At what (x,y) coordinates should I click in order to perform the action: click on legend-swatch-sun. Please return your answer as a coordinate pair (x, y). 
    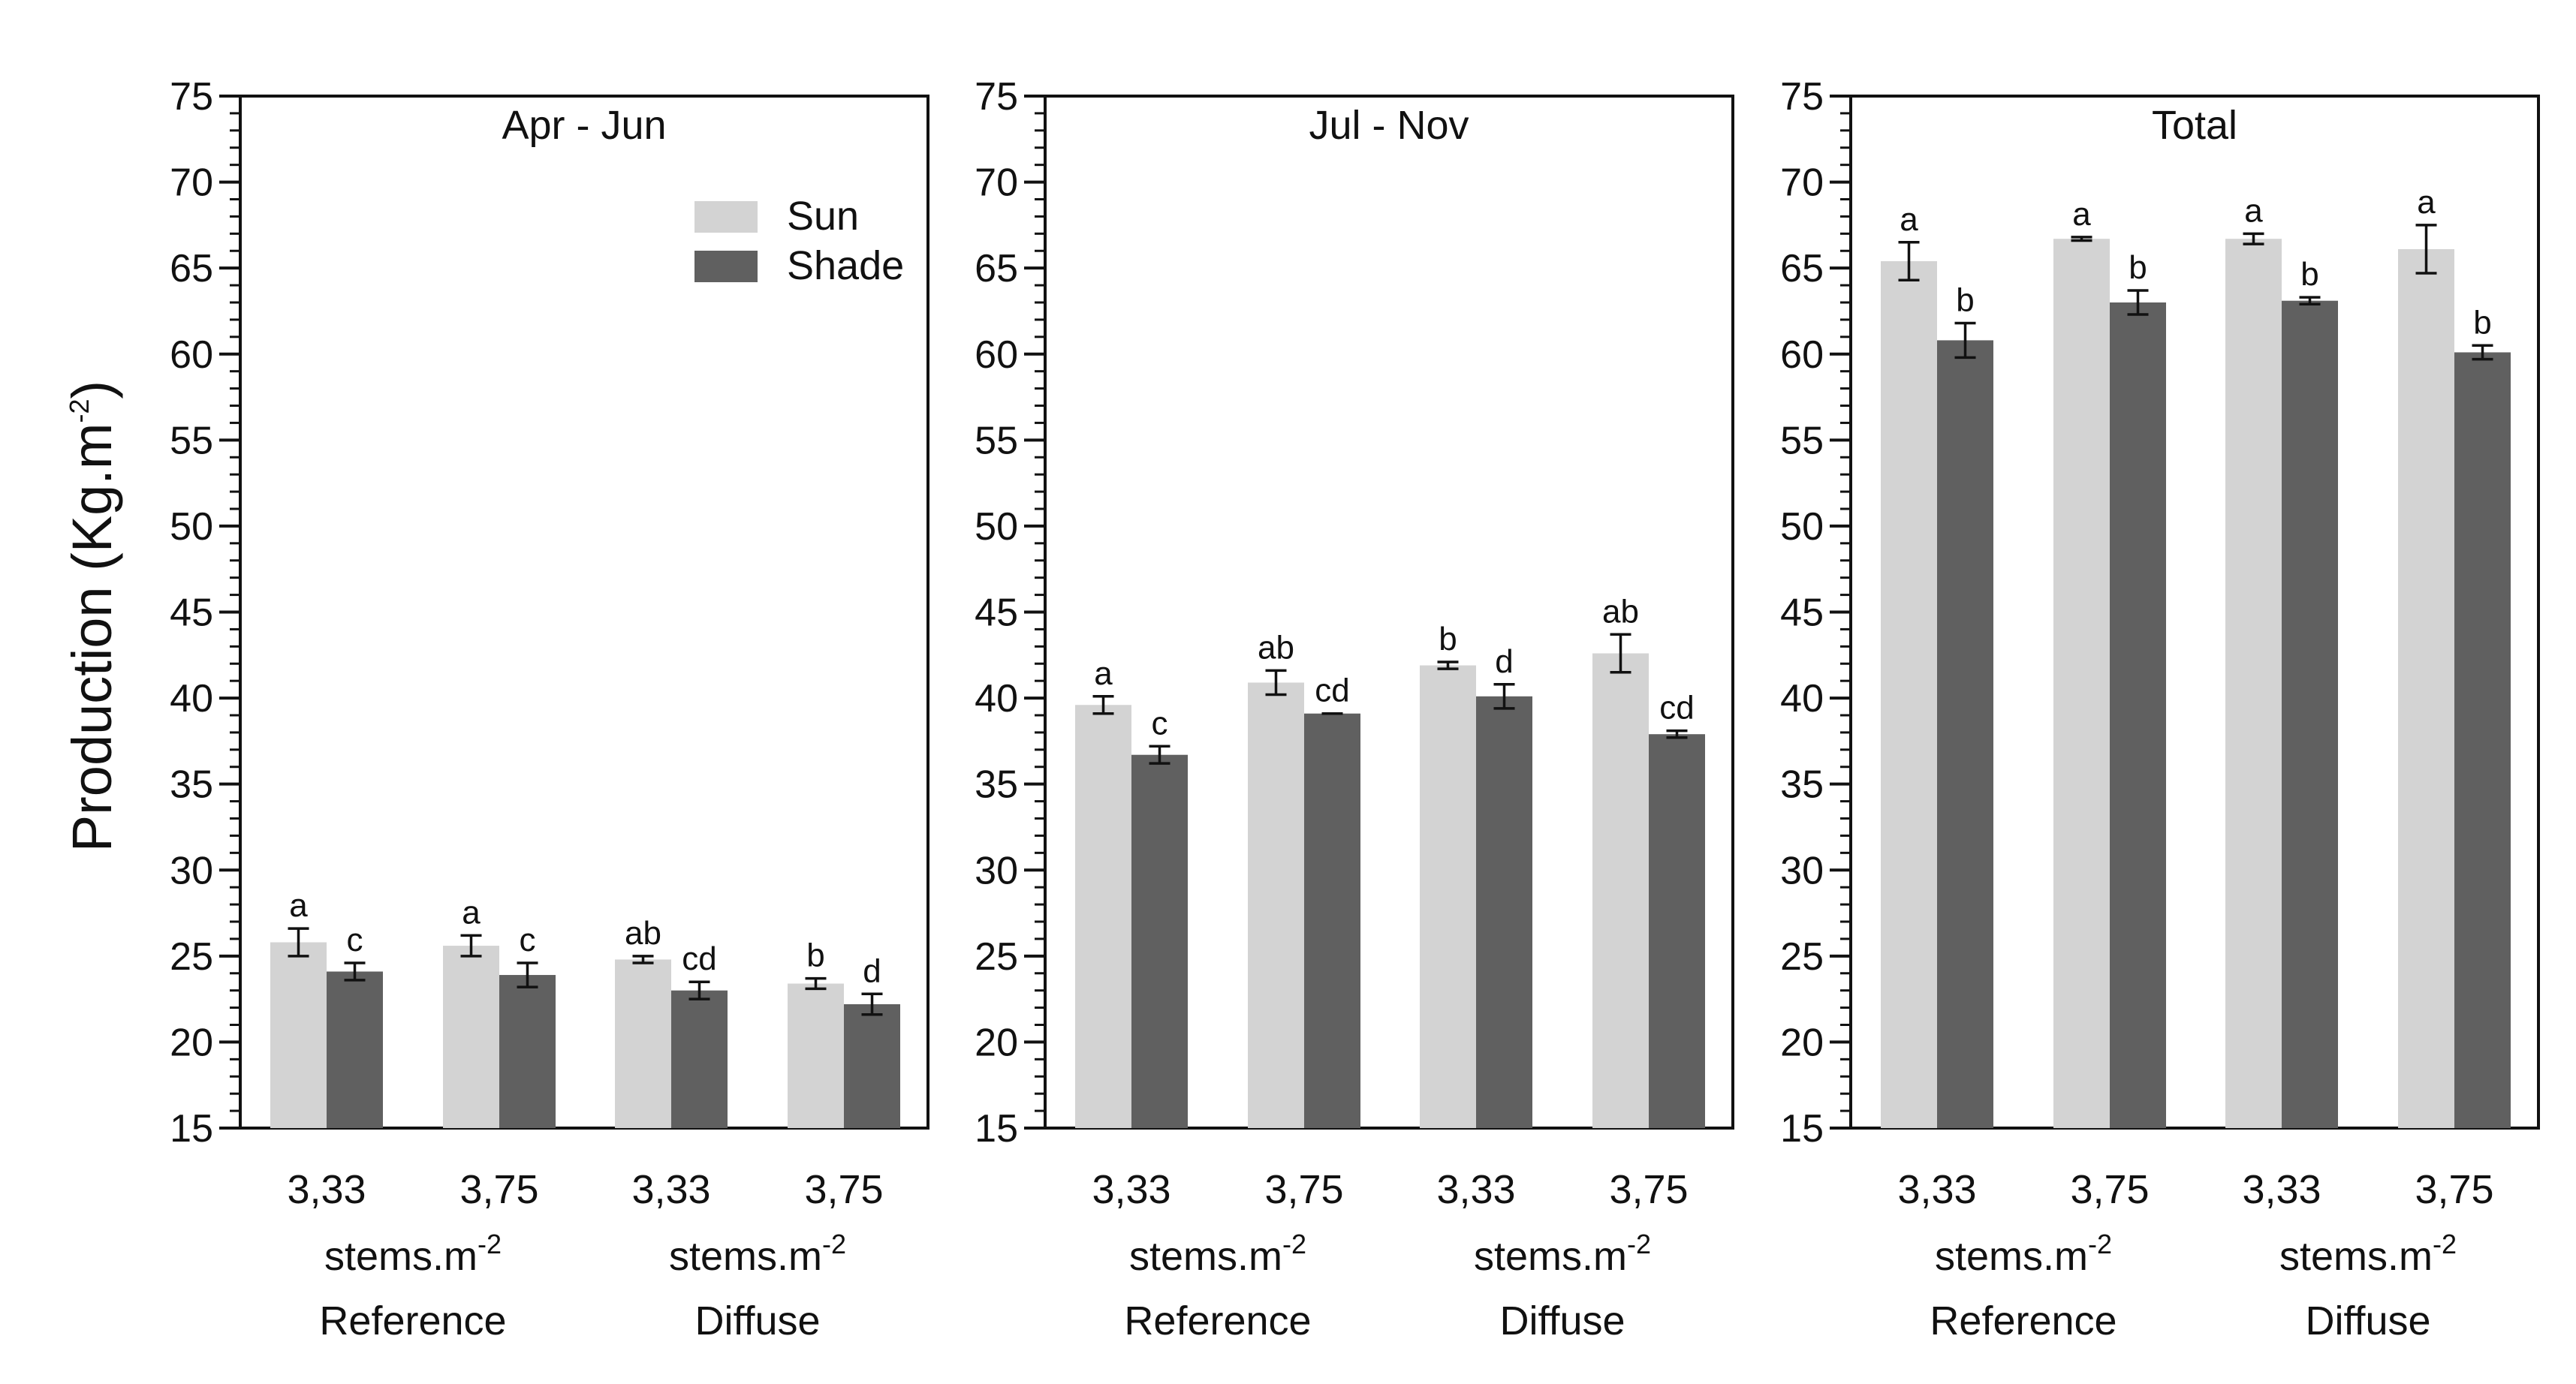
    Looking at the image, I should click on (726, 217).